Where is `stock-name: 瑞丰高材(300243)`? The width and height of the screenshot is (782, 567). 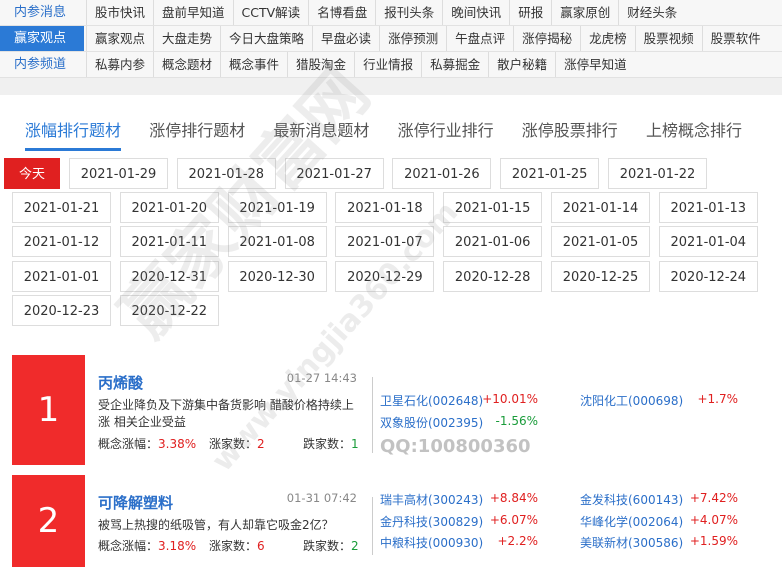
stock-name: 瑞丰高材(300243) is located at coordinates (432, 500).